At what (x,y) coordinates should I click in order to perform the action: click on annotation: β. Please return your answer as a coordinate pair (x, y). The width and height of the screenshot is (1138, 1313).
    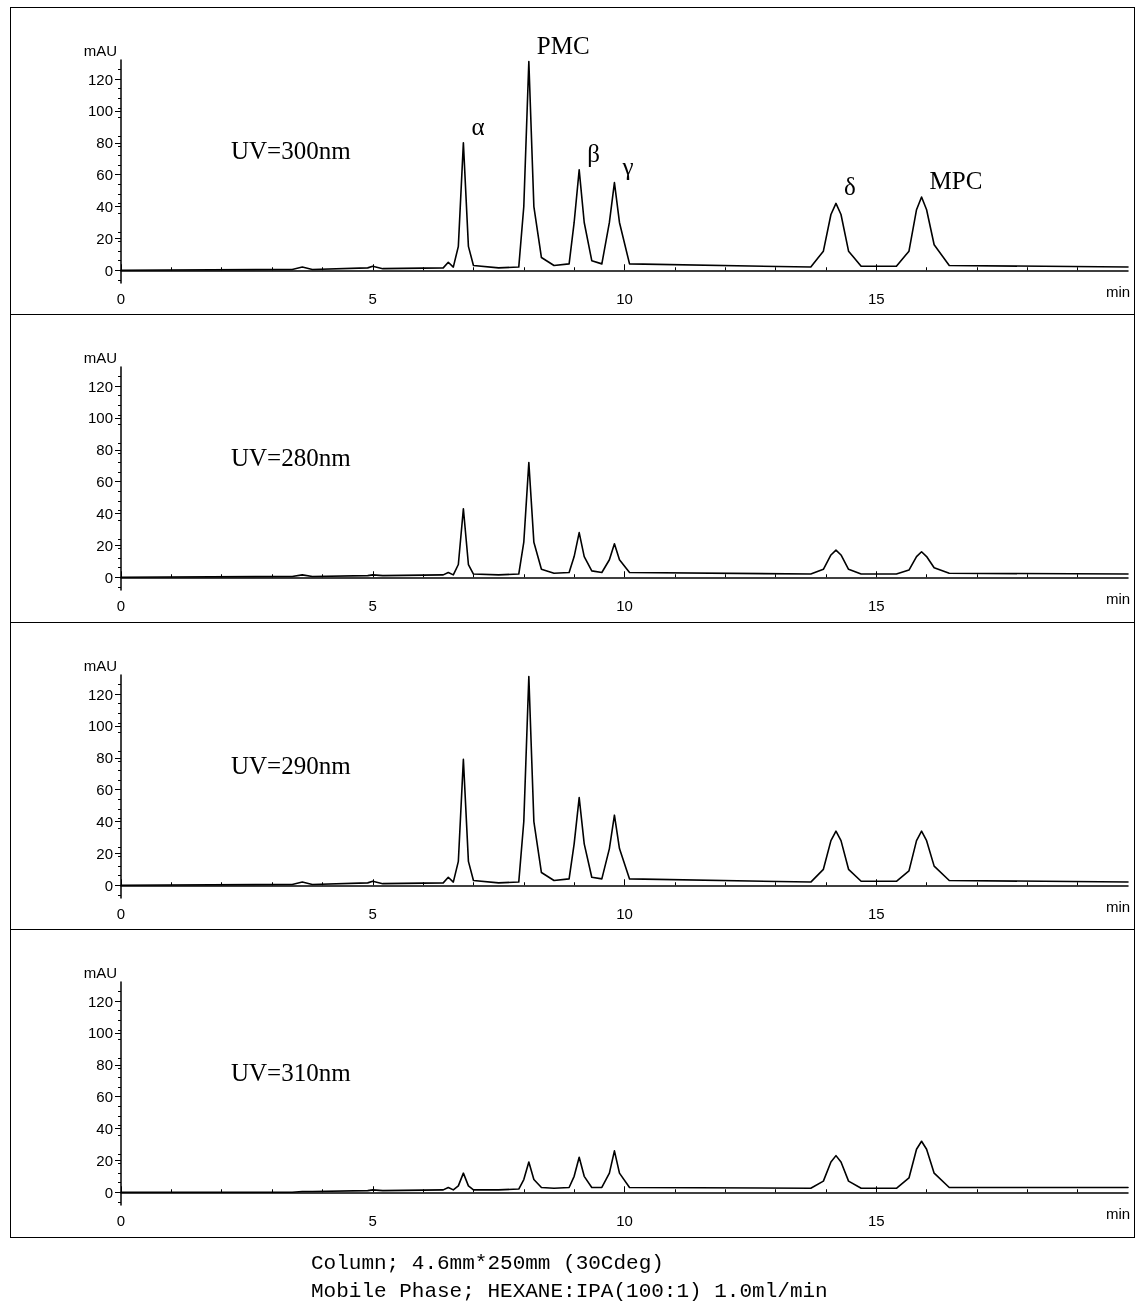
    Looking at the image, I should click on (593, 153).